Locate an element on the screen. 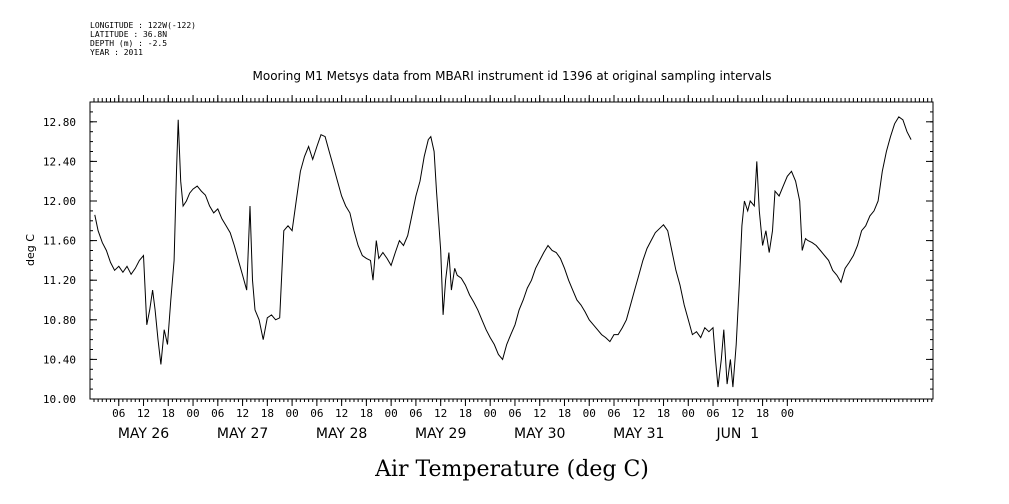 The width and height of the screenshot is (1009, 504). x-day-label: MAY 29 is located at coordinates (440, 434).